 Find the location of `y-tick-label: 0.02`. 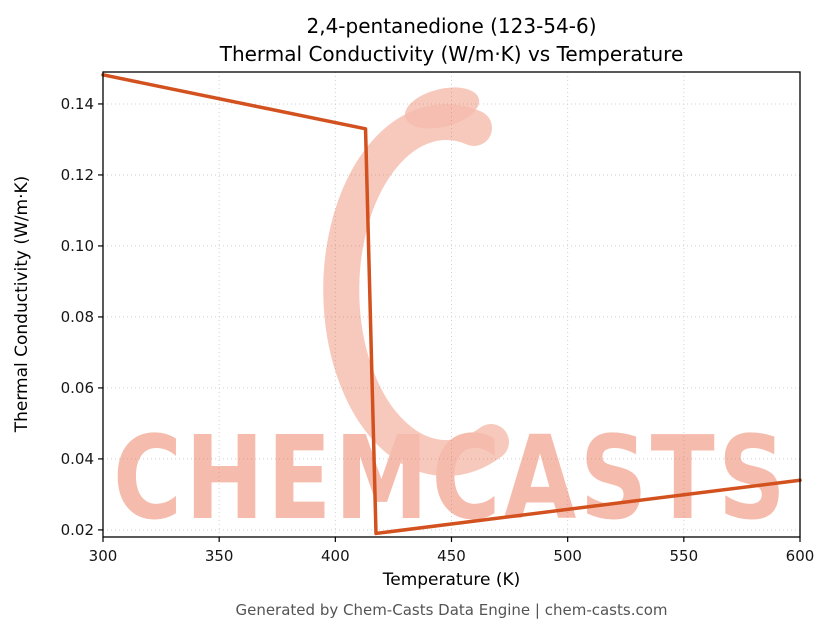

y-tick-label: 0.02 is located at coordinates (77, 530).